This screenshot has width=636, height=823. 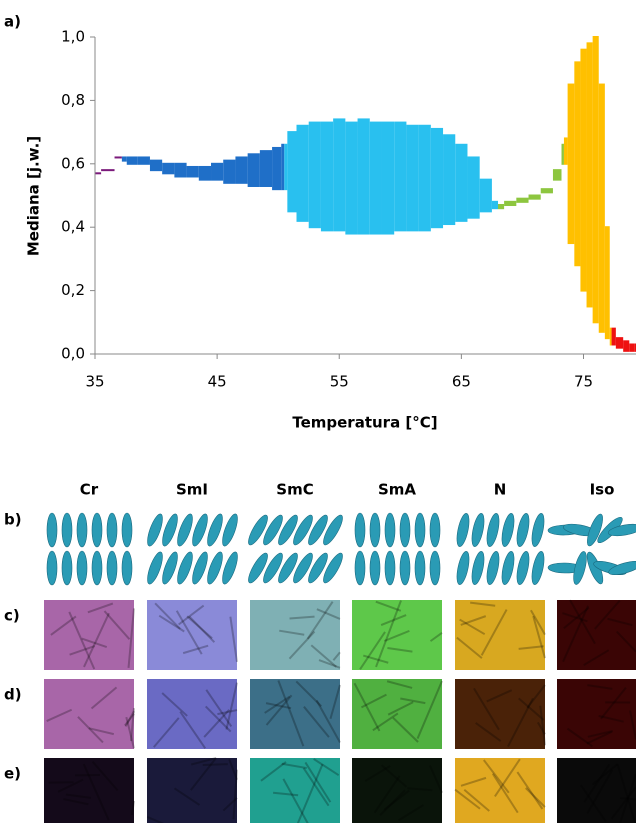 I want to click on x-tick-label: 55, so click(x=339, y=382).